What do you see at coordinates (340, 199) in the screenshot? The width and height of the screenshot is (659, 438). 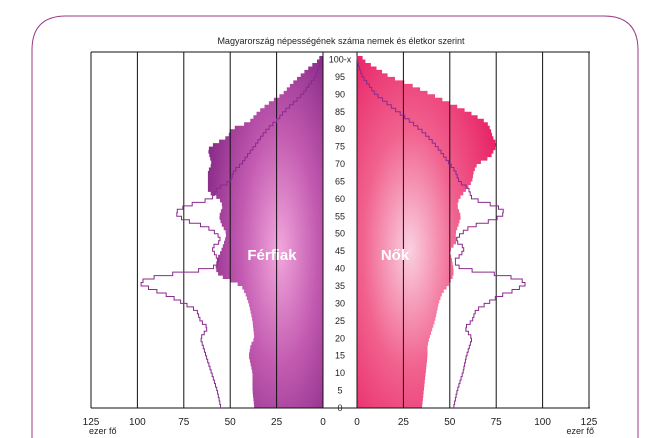 I see `age-label-60: 60` at bounding box center [340, 199].